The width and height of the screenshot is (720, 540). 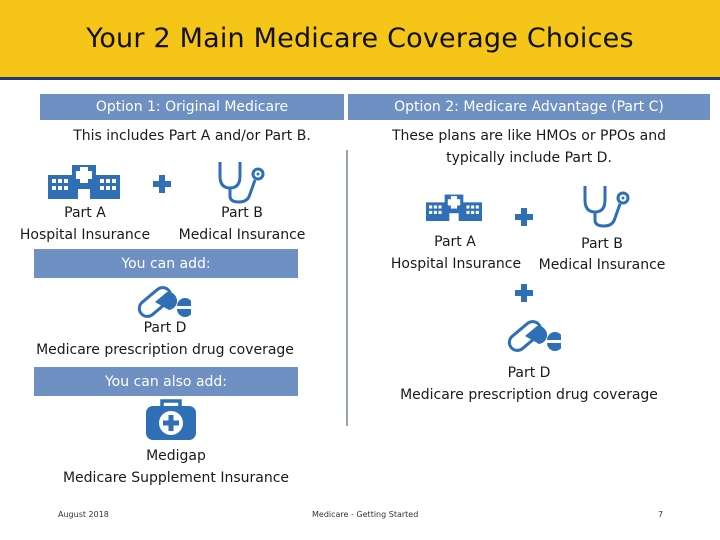 What do you see at coordinates (347, 288) in the screenshot?
I see `column-divider` at bounding box center [347, 288].